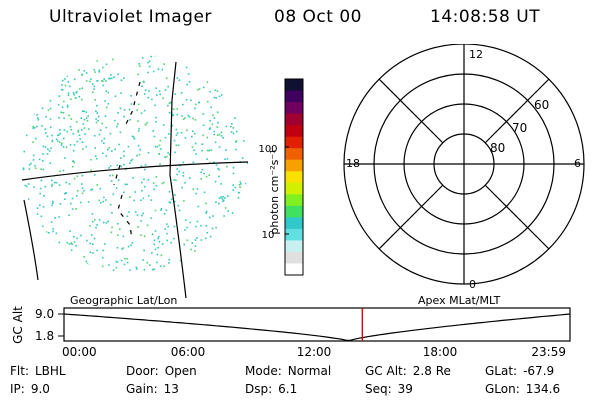 This screenshot has width=600, height=400. What do you see at coordinates (548, 352) in the screenshot?
I see `timeline-x-tick: 23:59` at bounding box center [548, 352].